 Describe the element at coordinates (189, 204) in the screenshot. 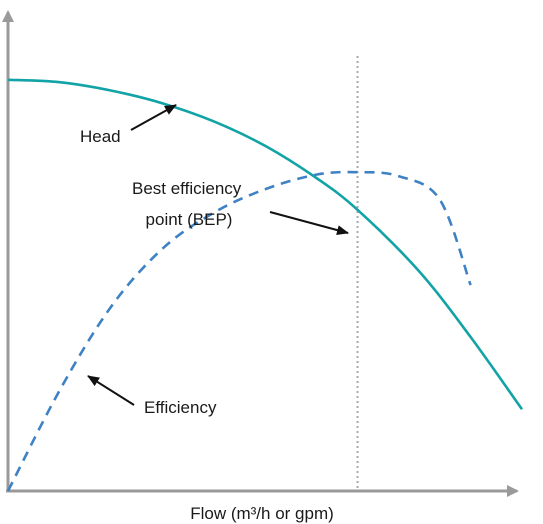

I see `bep-annotation-label: Best efficiency point (BEP)` at that location.